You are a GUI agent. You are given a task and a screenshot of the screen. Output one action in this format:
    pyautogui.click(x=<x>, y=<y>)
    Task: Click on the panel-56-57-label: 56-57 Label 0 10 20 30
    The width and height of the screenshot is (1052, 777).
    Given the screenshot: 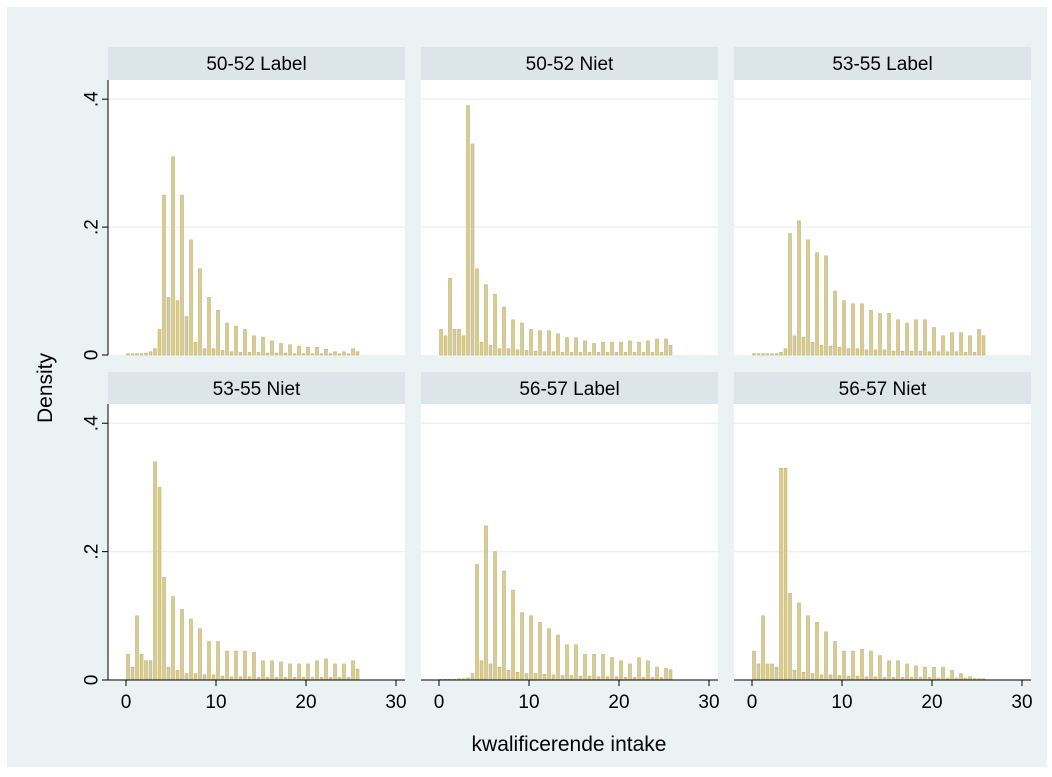 What is the action you would take?
    pyautogui.click(x=570, y=542)
    